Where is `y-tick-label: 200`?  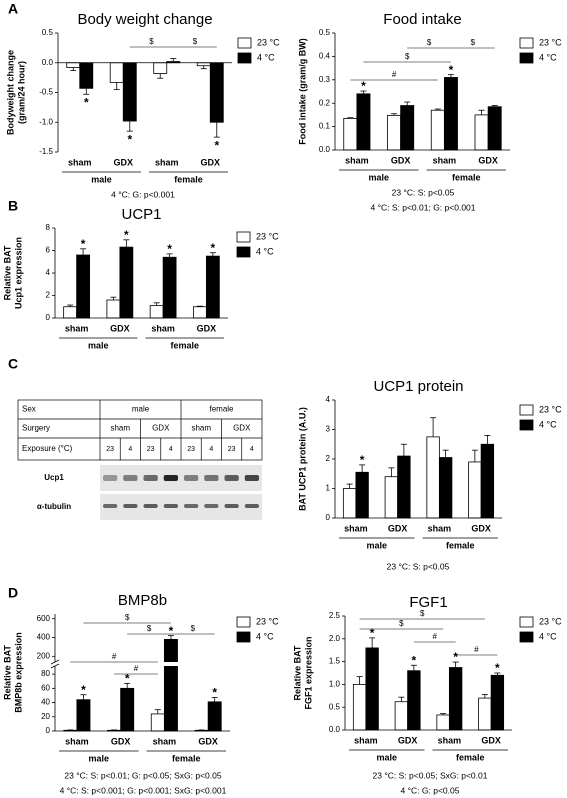
y-tick-label: 200 is located at coordinates (44, 655).